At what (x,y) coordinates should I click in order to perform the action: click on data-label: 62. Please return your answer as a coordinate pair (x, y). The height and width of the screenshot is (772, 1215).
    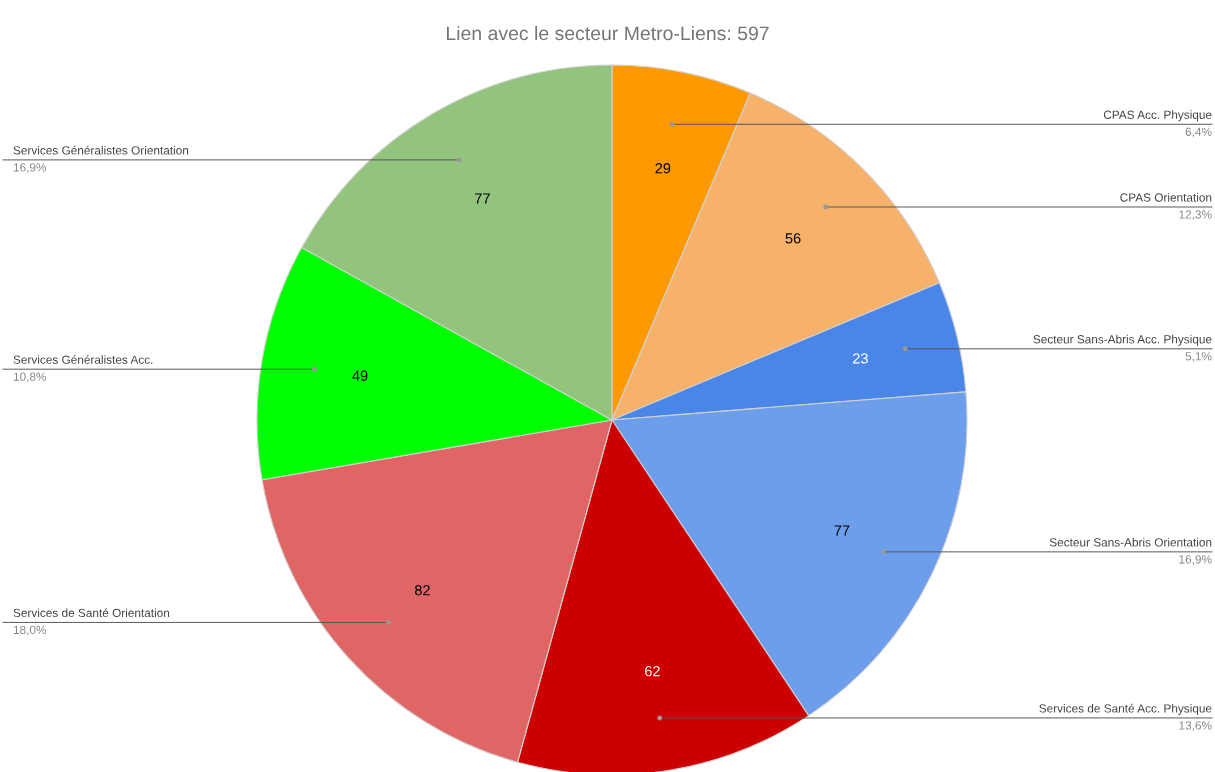
    Looking at the image, I should click on (652, 671).